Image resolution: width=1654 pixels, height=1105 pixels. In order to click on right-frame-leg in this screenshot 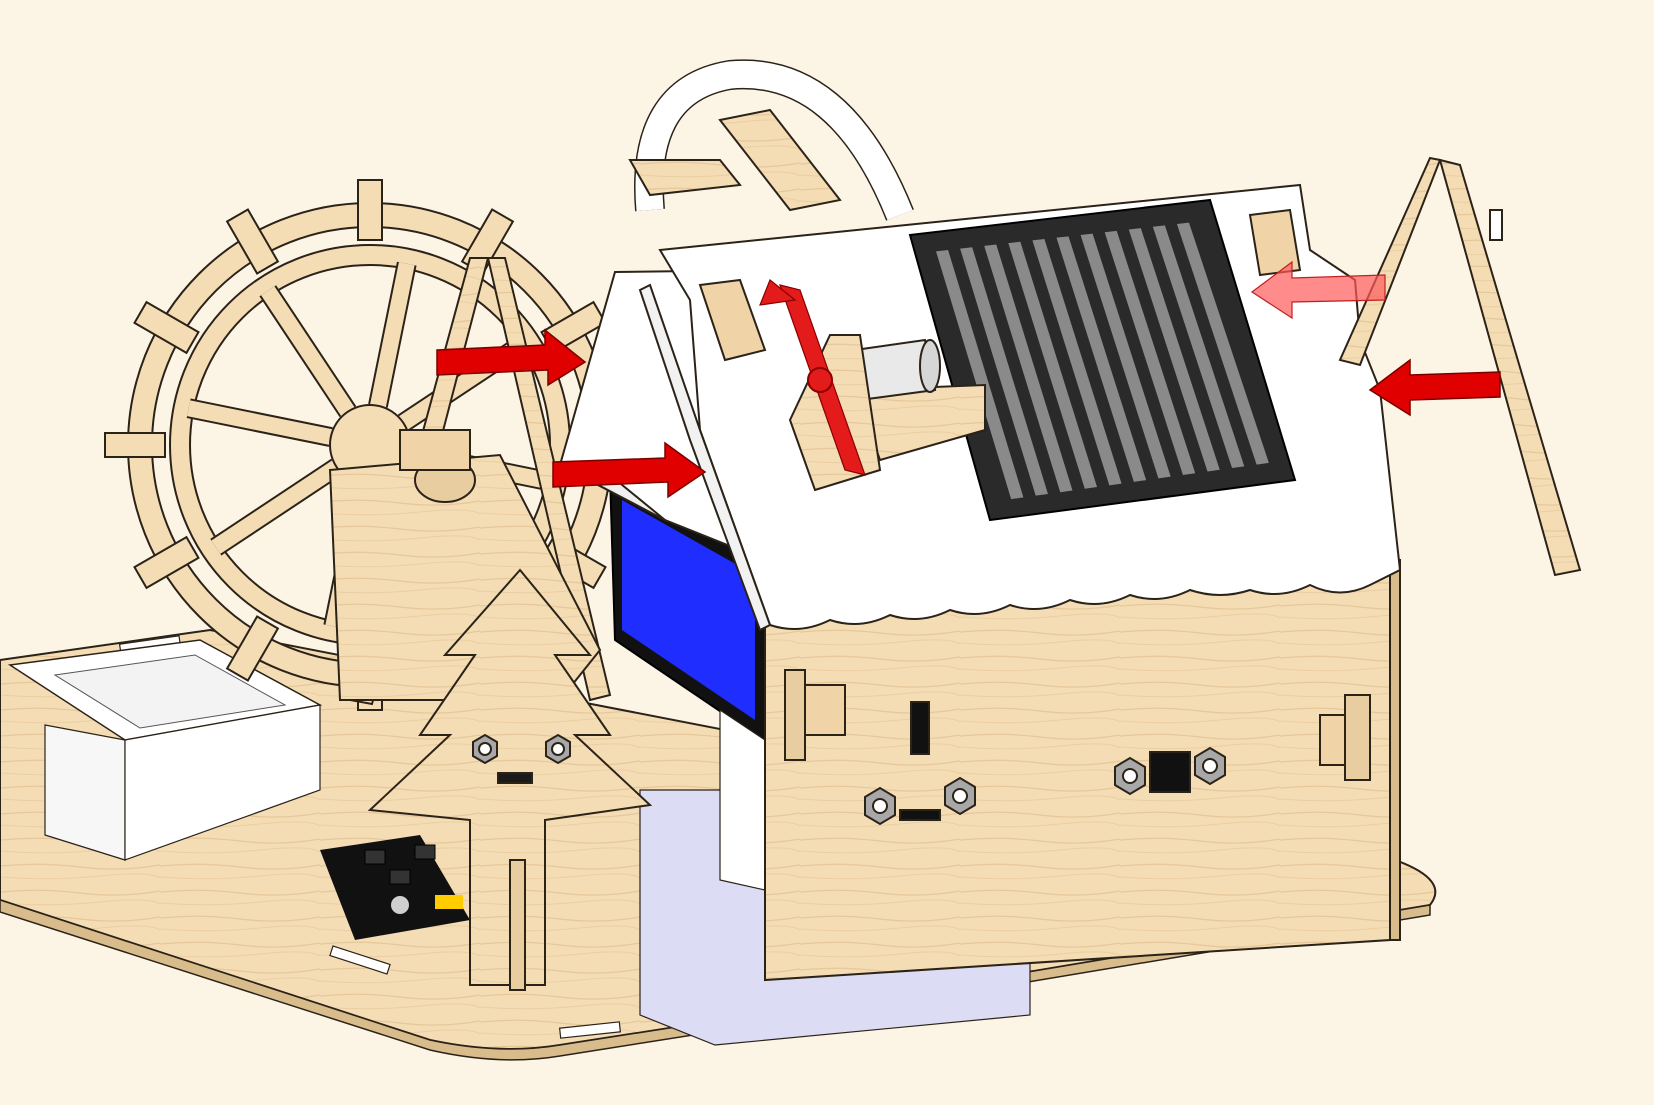, I will do `click(1460, 366)`.